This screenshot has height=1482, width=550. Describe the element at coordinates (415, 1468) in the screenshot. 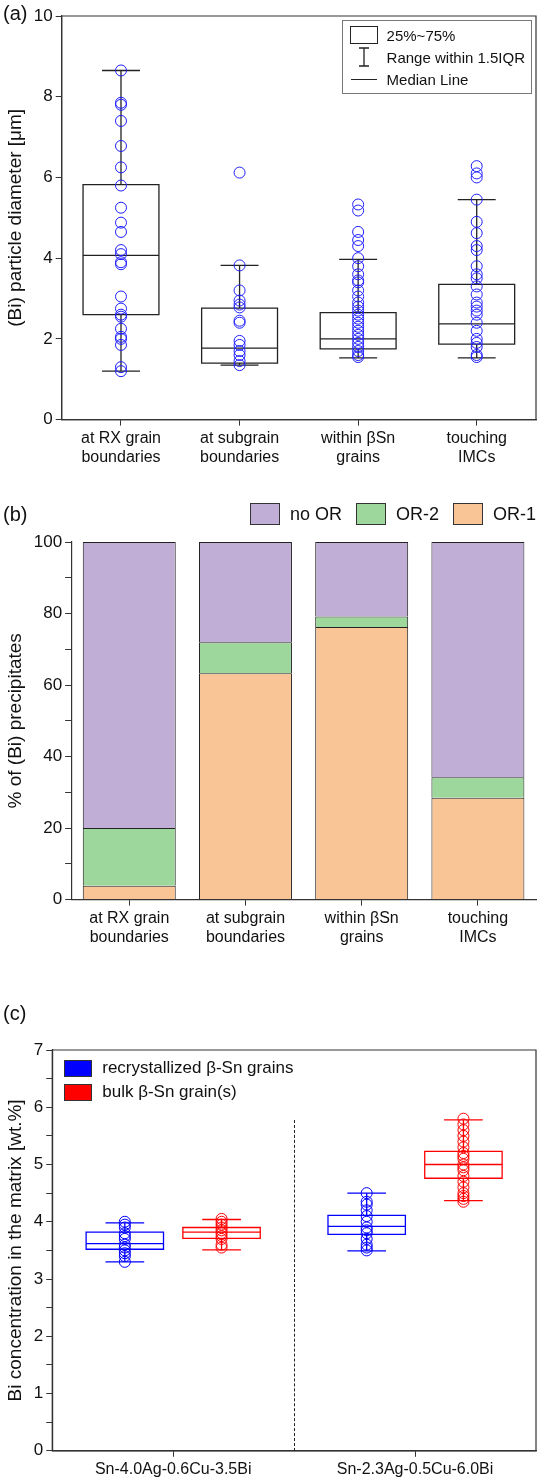

I see `x-tick-label: Sn-2.3Ag-0.5Cu-6.0Bi` at that location.